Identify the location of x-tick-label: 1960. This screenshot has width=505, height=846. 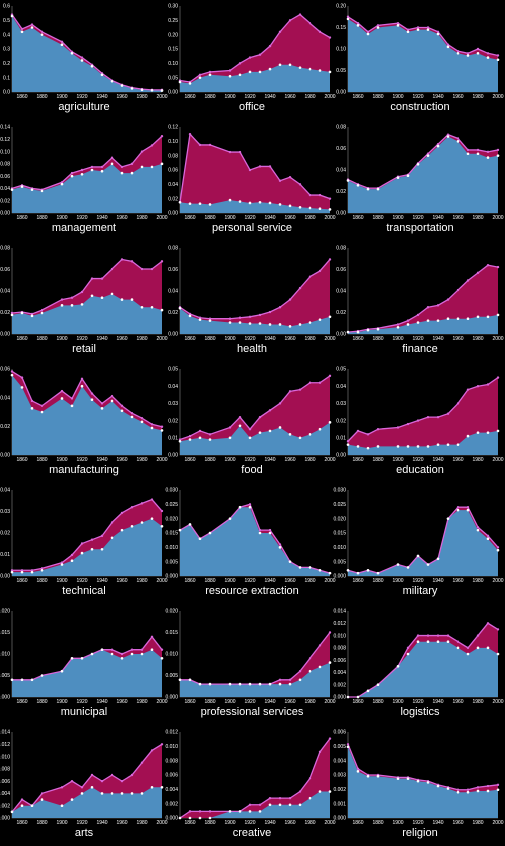
(457, 97).